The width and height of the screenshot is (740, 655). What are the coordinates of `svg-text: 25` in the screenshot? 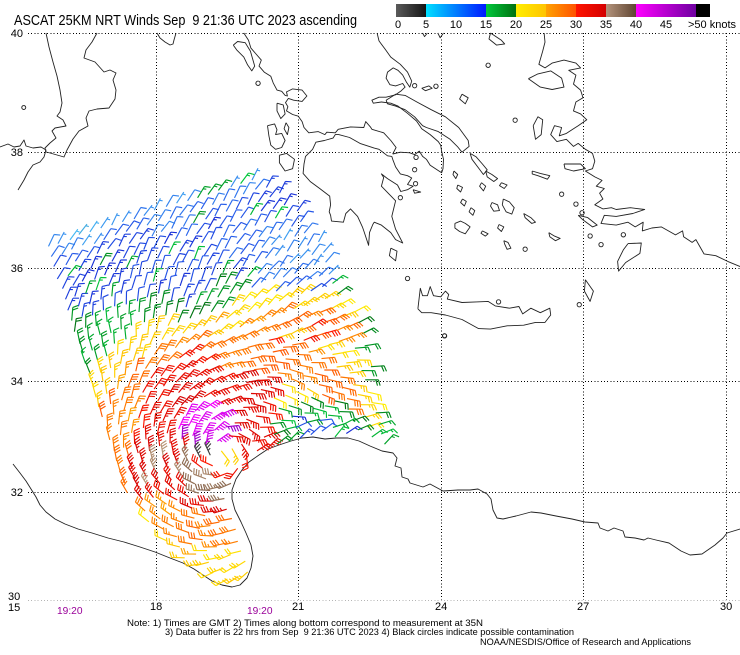 It's located at (546, 25).